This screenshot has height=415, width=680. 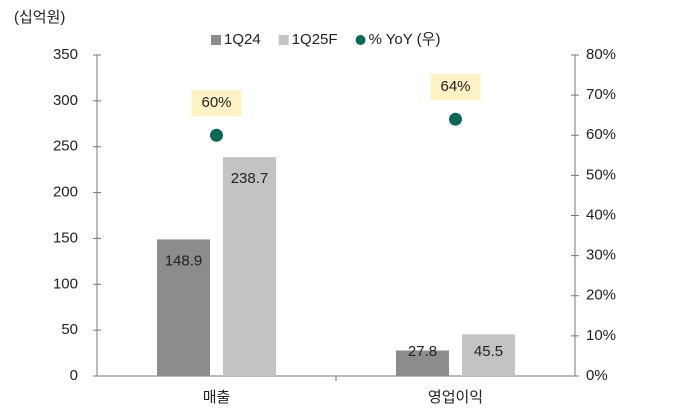 What do you see at coordinates (601, 295) in the screenshot?
I see `y2-tick-label: 20%` at bounding box center [601, 295].